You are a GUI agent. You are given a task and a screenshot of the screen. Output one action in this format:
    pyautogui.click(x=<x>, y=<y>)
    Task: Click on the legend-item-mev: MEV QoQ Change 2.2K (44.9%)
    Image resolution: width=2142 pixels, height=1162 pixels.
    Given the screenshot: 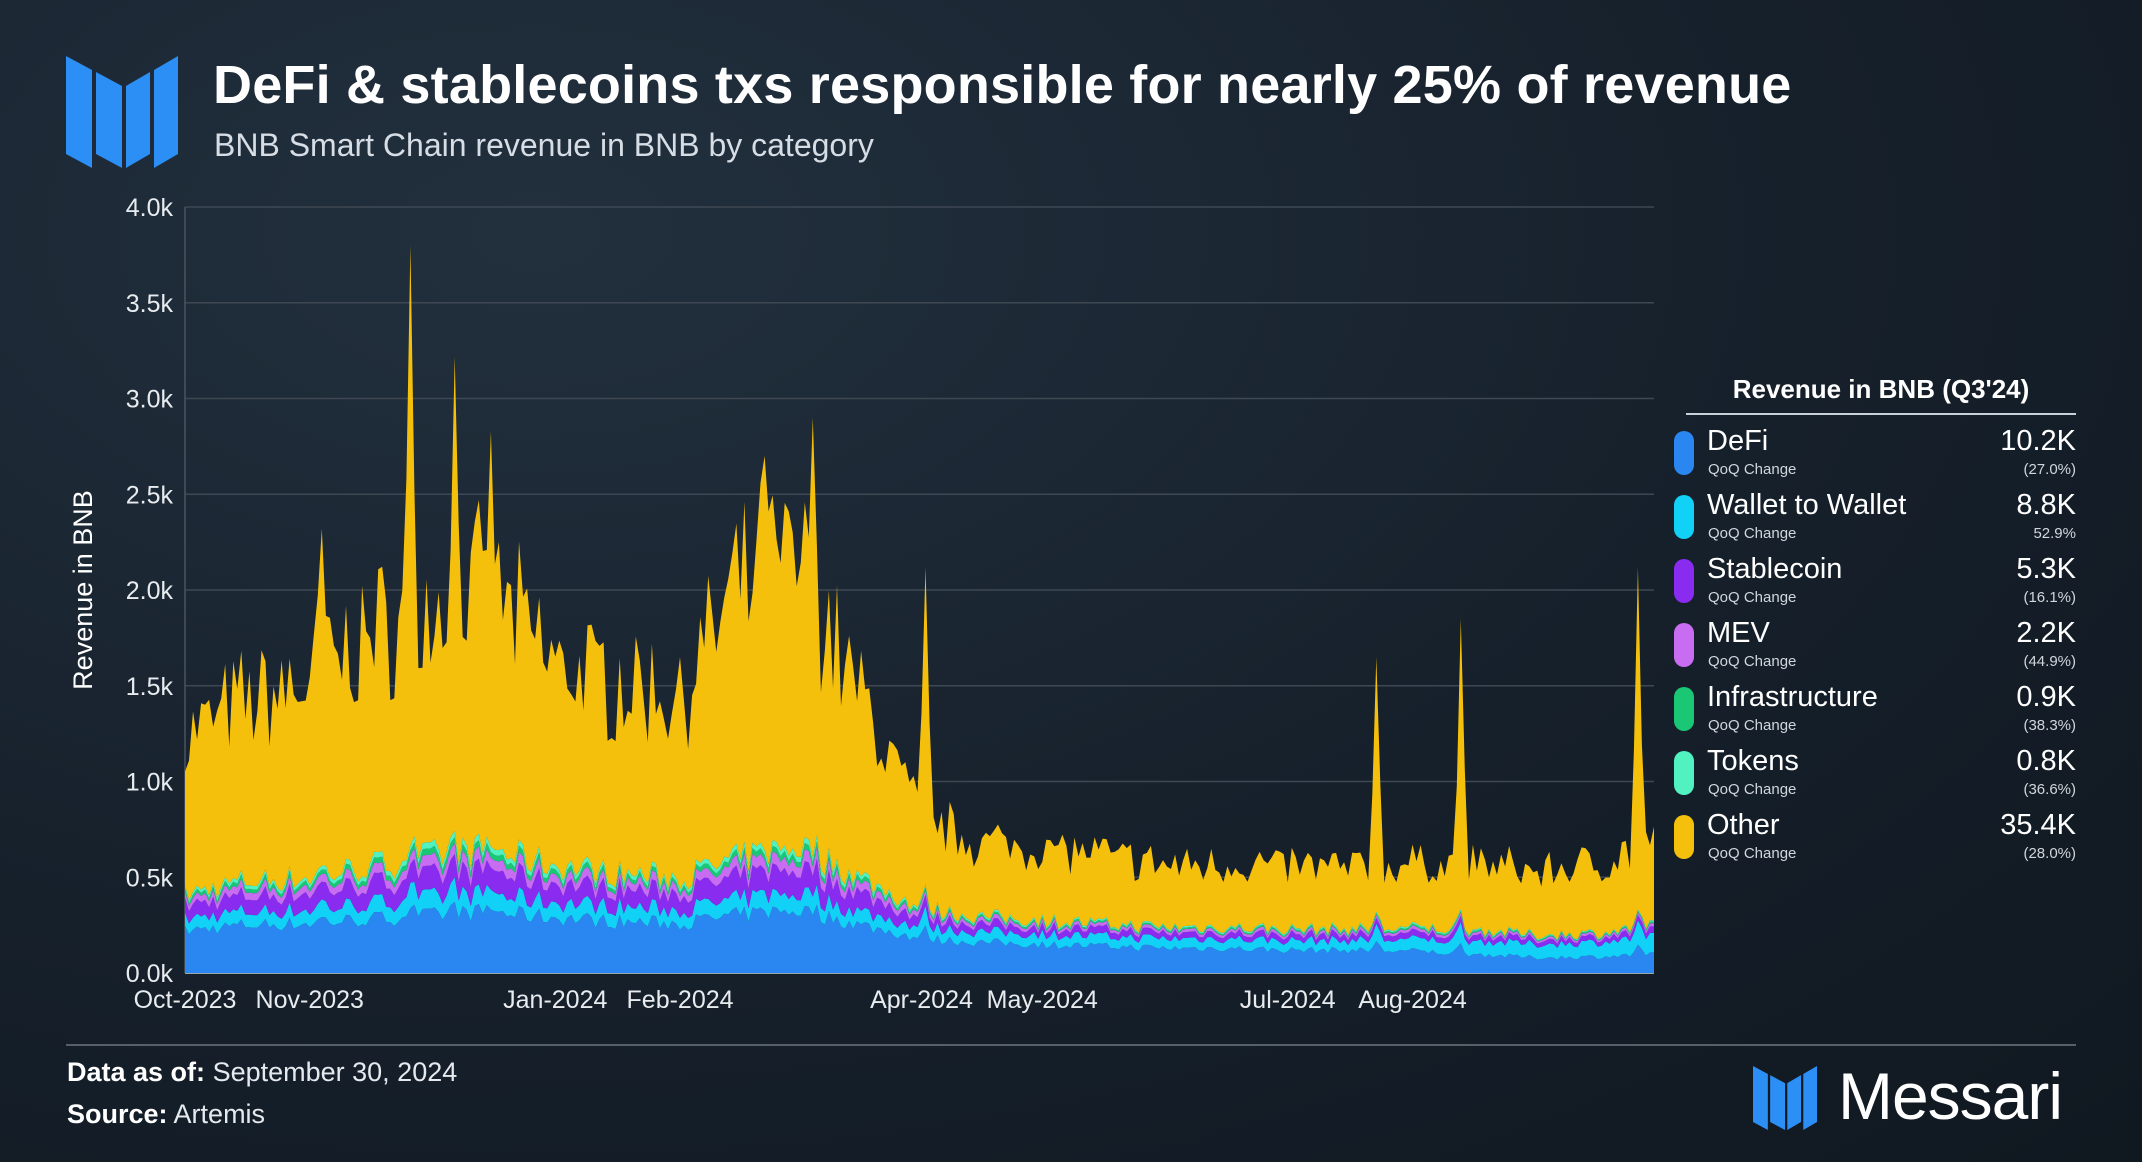 What is the action you would take?
    pyautogui.click(x=1875, y=639)
    